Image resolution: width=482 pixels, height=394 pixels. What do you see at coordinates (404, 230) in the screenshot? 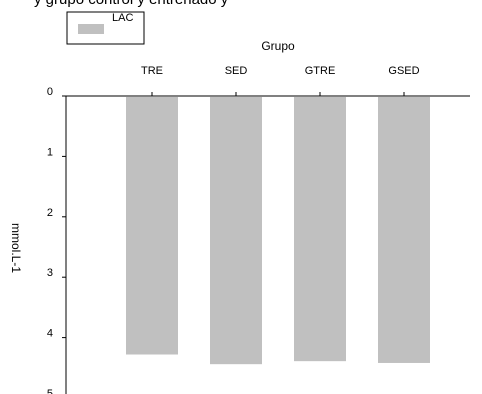
I see `bar-gsed` at bounding box center [404, 230].